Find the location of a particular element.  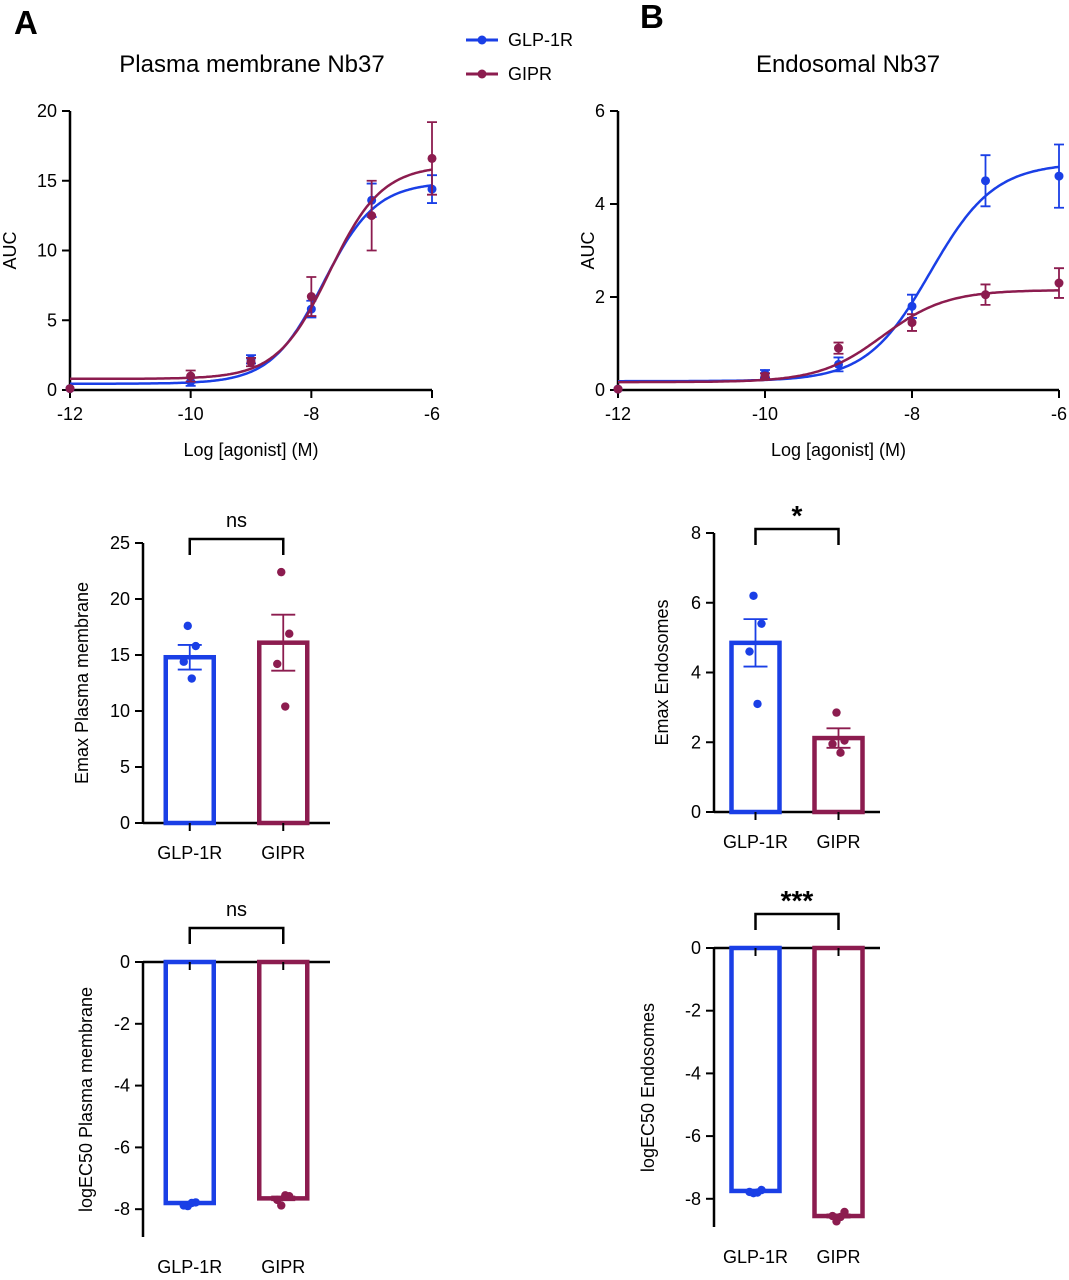

y-tick-label: 6 is located at coordinates (600, 111).